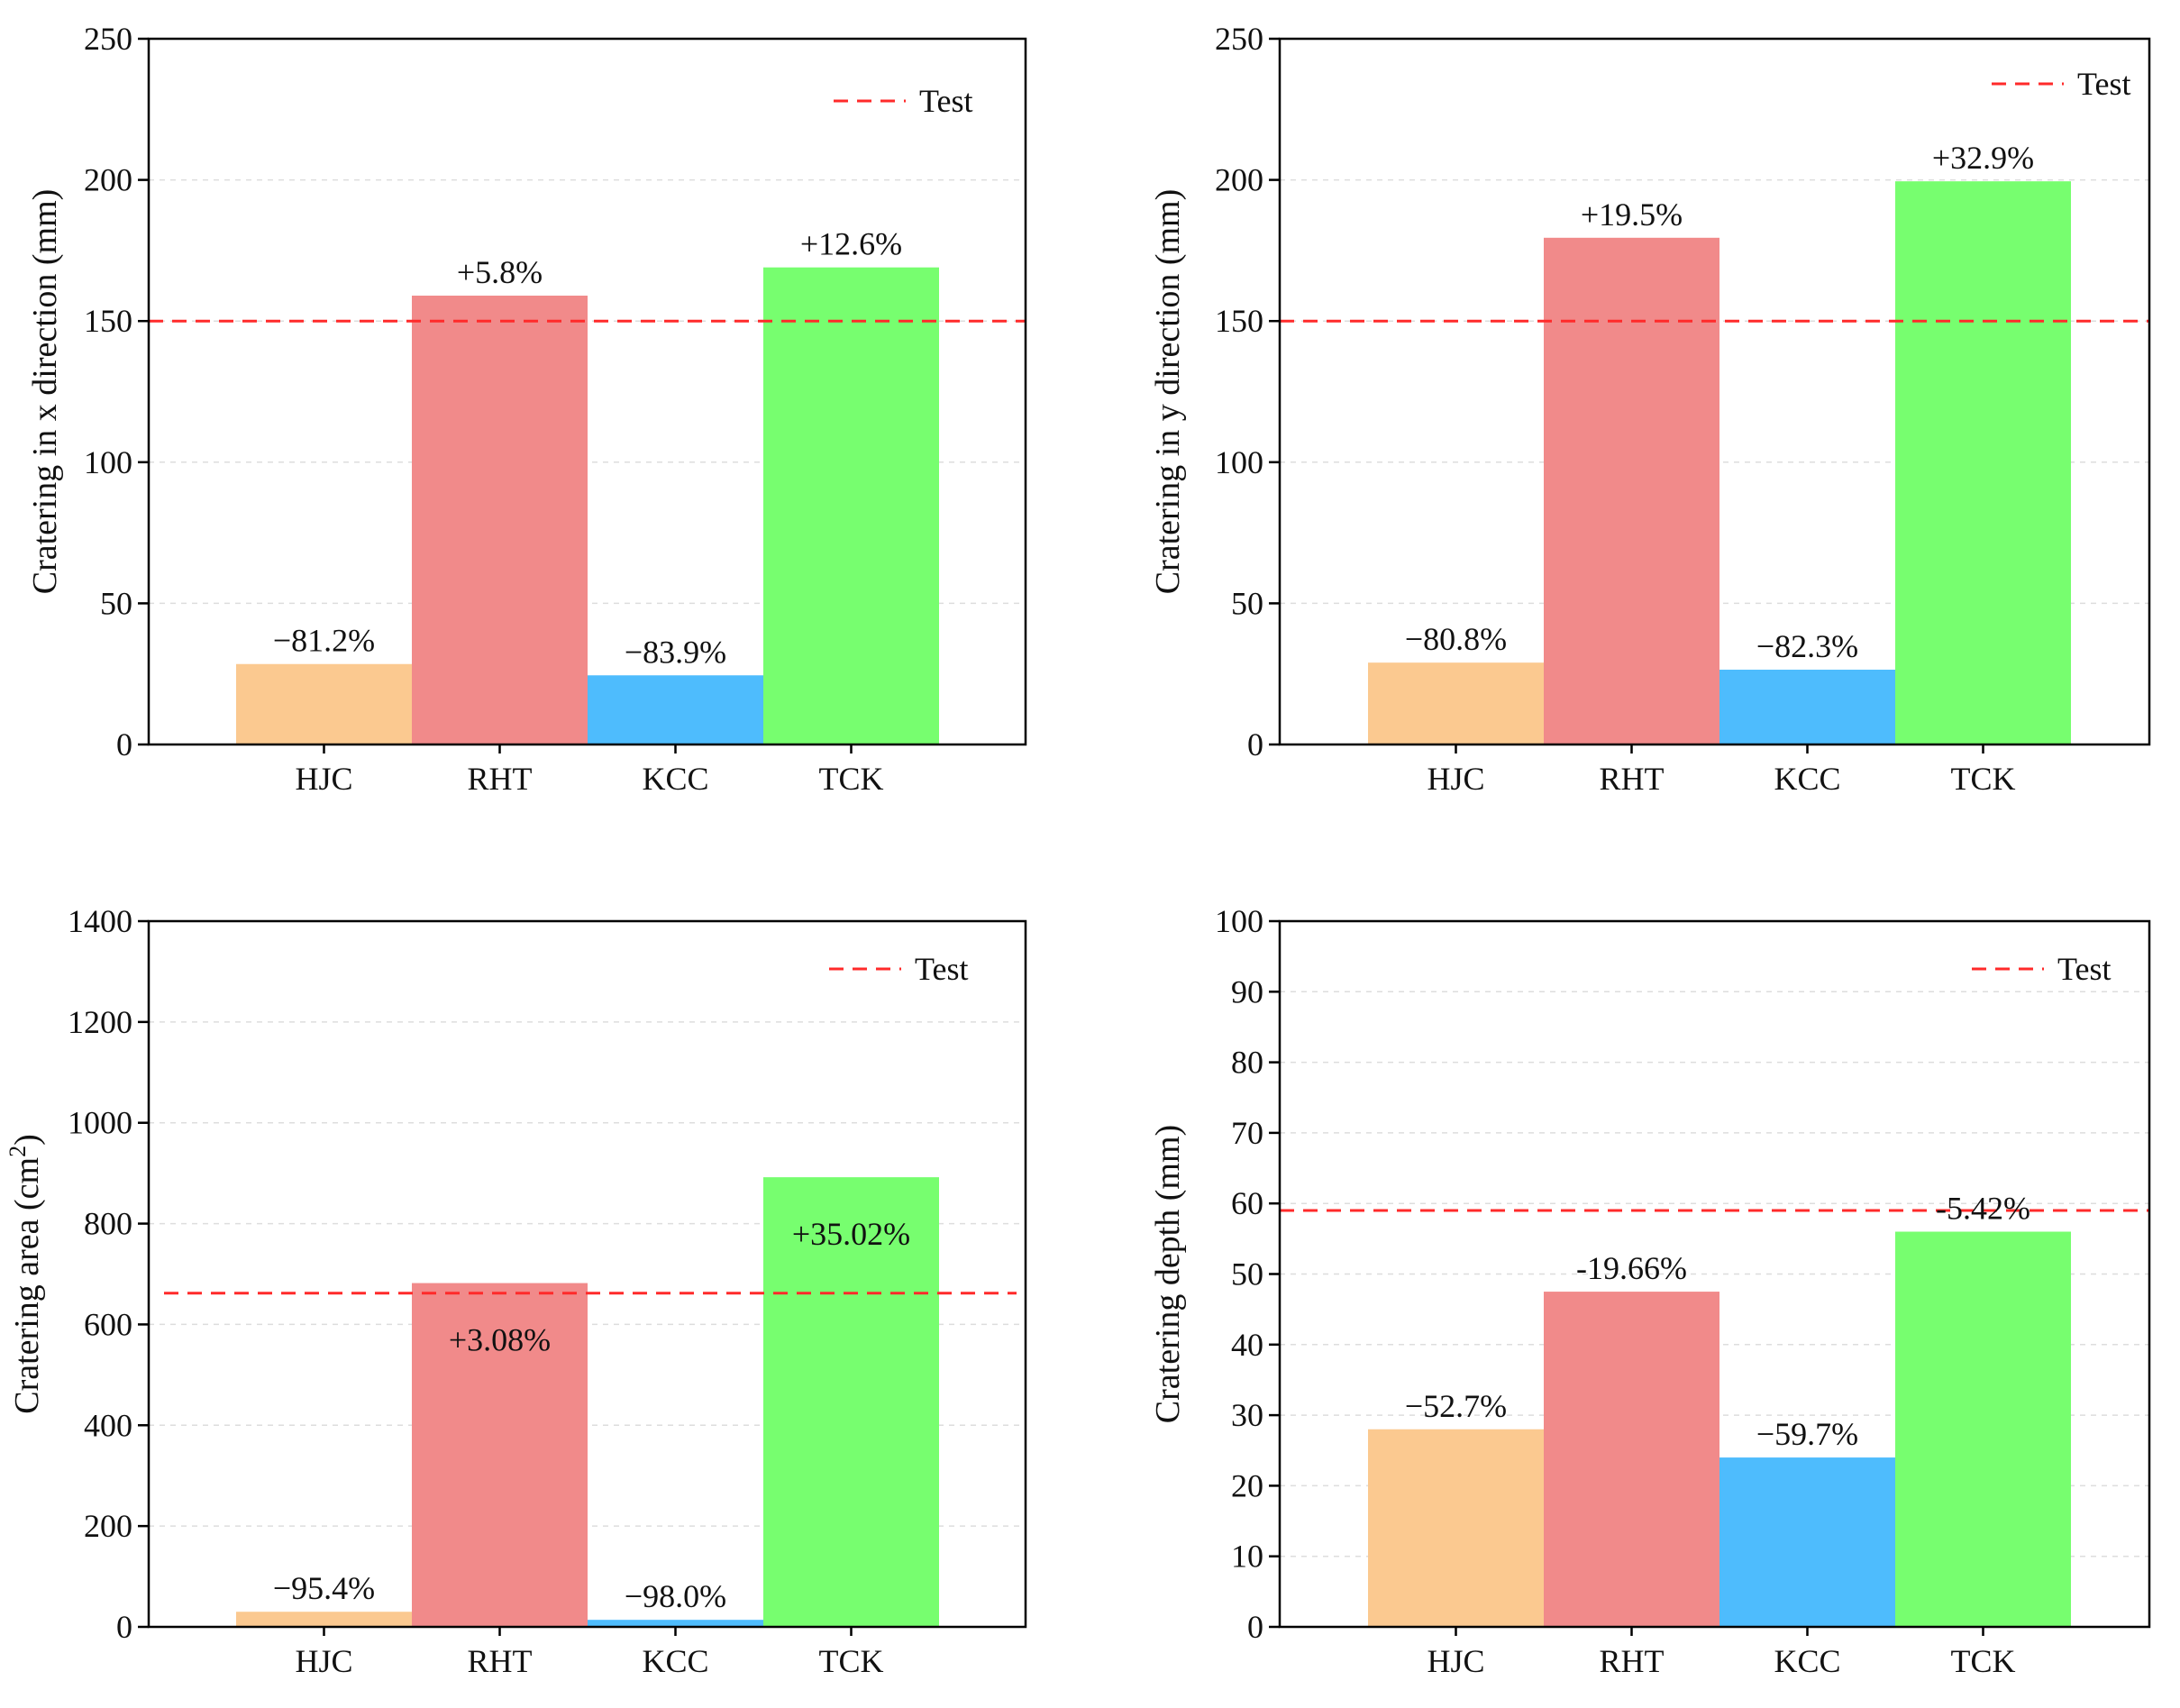  I want to click on bar-value-label: +19.5%, so click(1632, 214).